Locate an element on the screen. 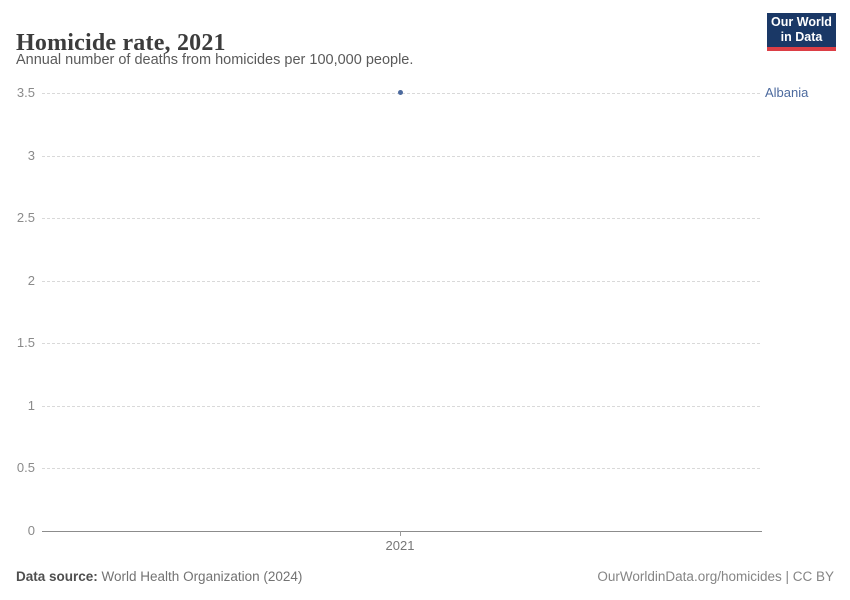 The height and width of the screenshot is (600, 850). x-tick-mark-2021 is located at coordinates (400, 533).